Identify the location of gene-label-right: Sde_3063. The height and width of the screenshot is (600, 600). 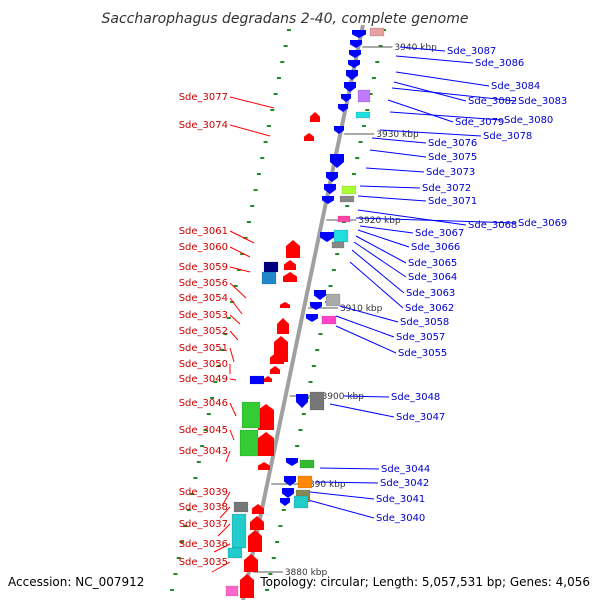
(430, 293).